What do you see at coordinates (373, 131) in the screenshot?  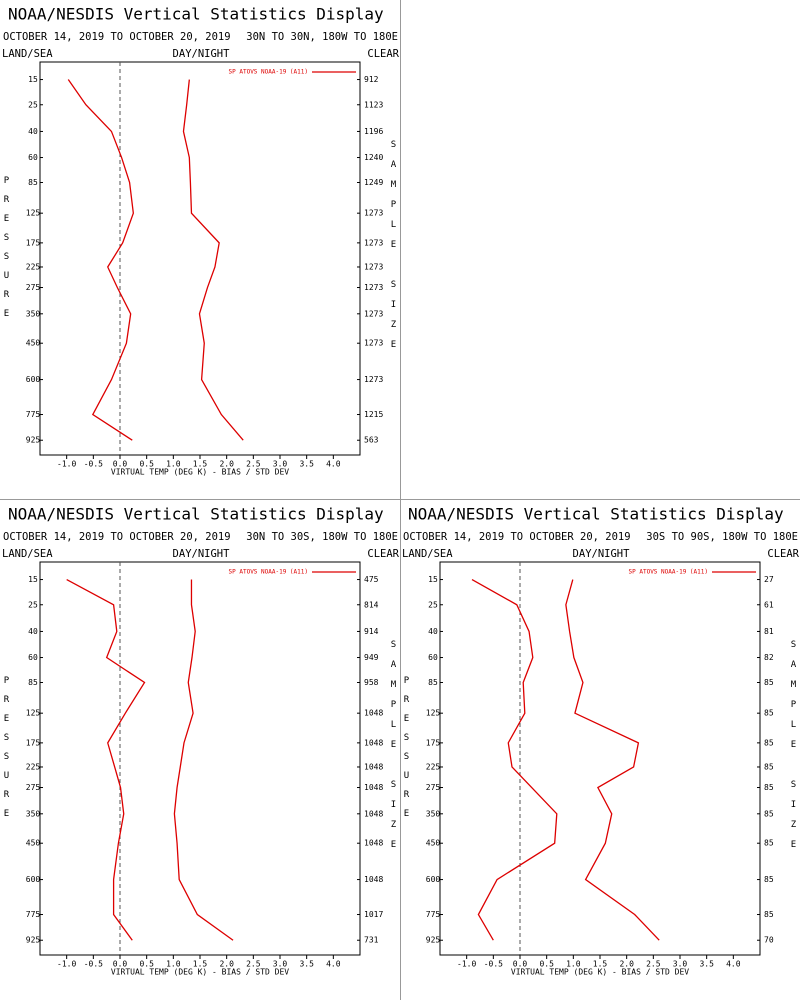 I see `sample-size-label: 1196` at bounding box center [373, 131].